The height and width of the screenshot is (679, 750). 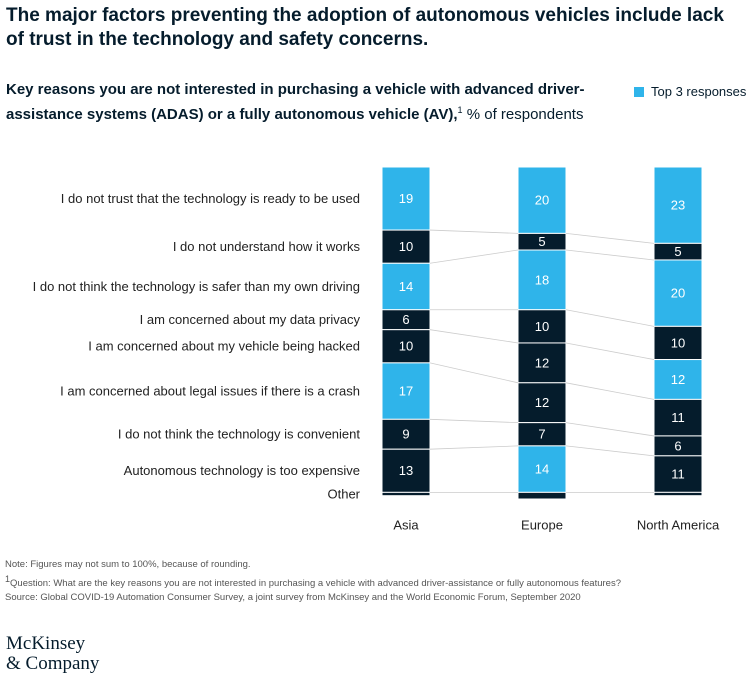 I want to click on value-label: 13, so click(x=406, y=470).